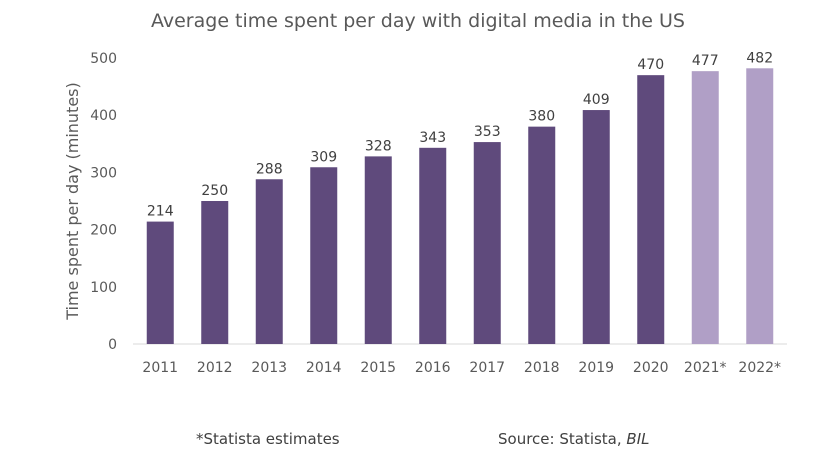  Describe the element at coordinates (541, 117) in the screenshot. I see `bar-value-label: 380` at that location.